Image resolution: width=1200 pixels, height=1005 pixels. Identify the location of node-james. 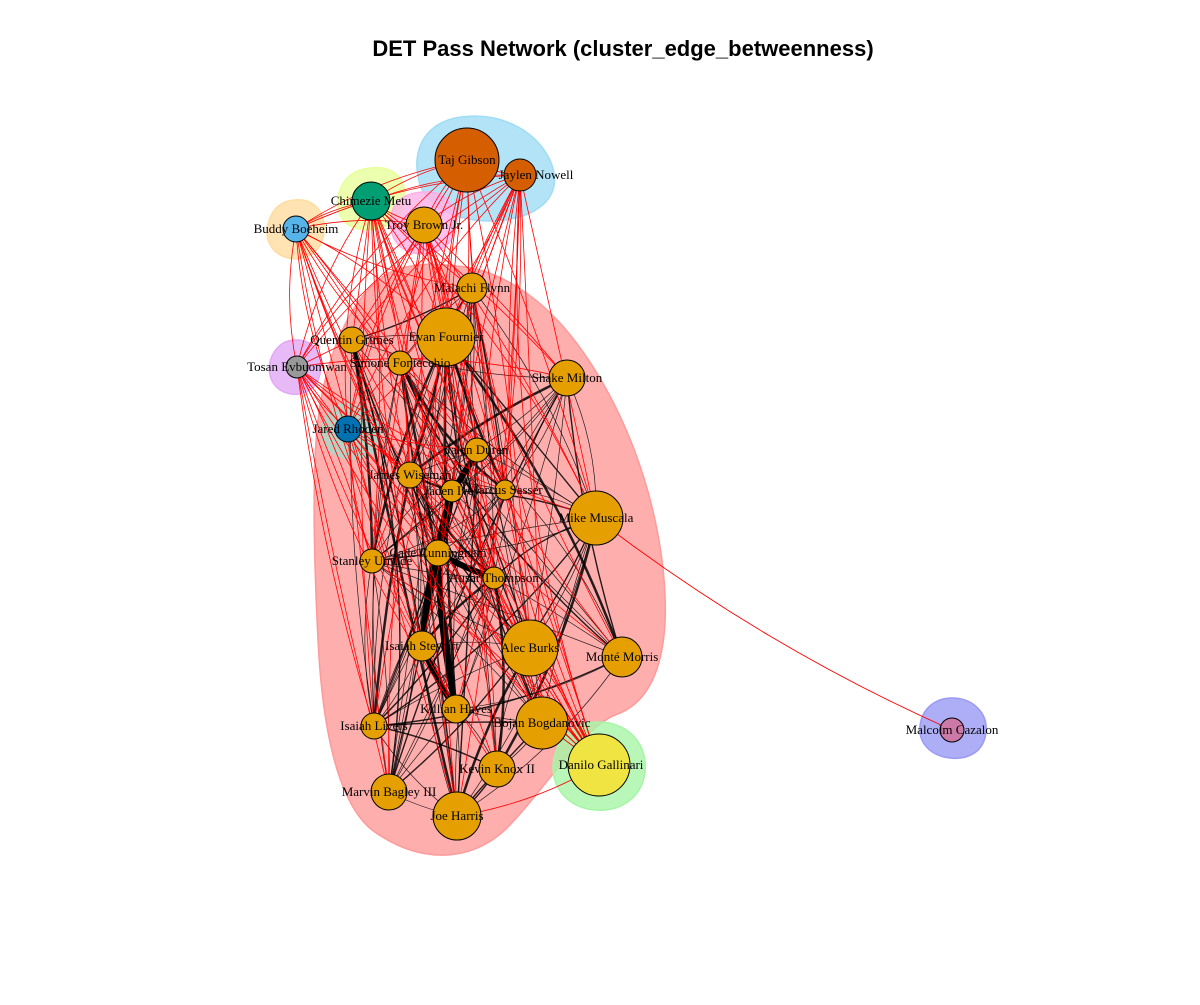
(410, 475).